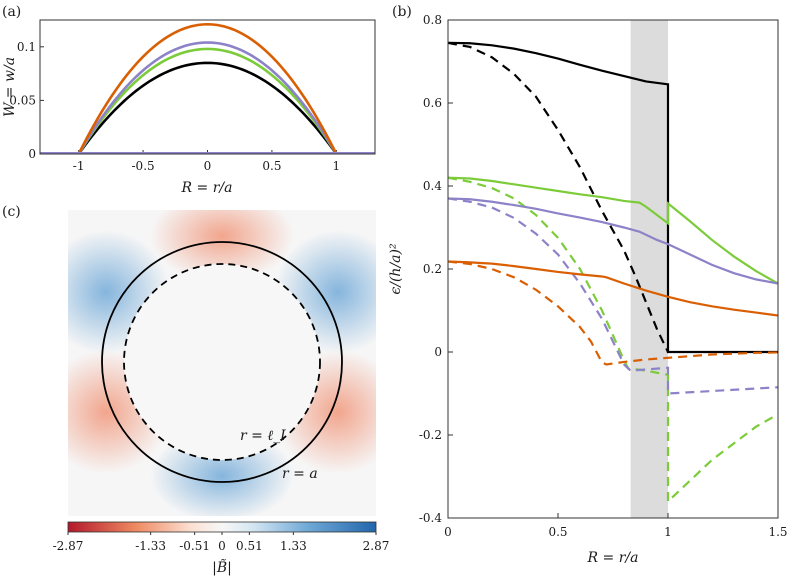  I want to click on colorbar-tick-label: -0.51, so click(194, 546).